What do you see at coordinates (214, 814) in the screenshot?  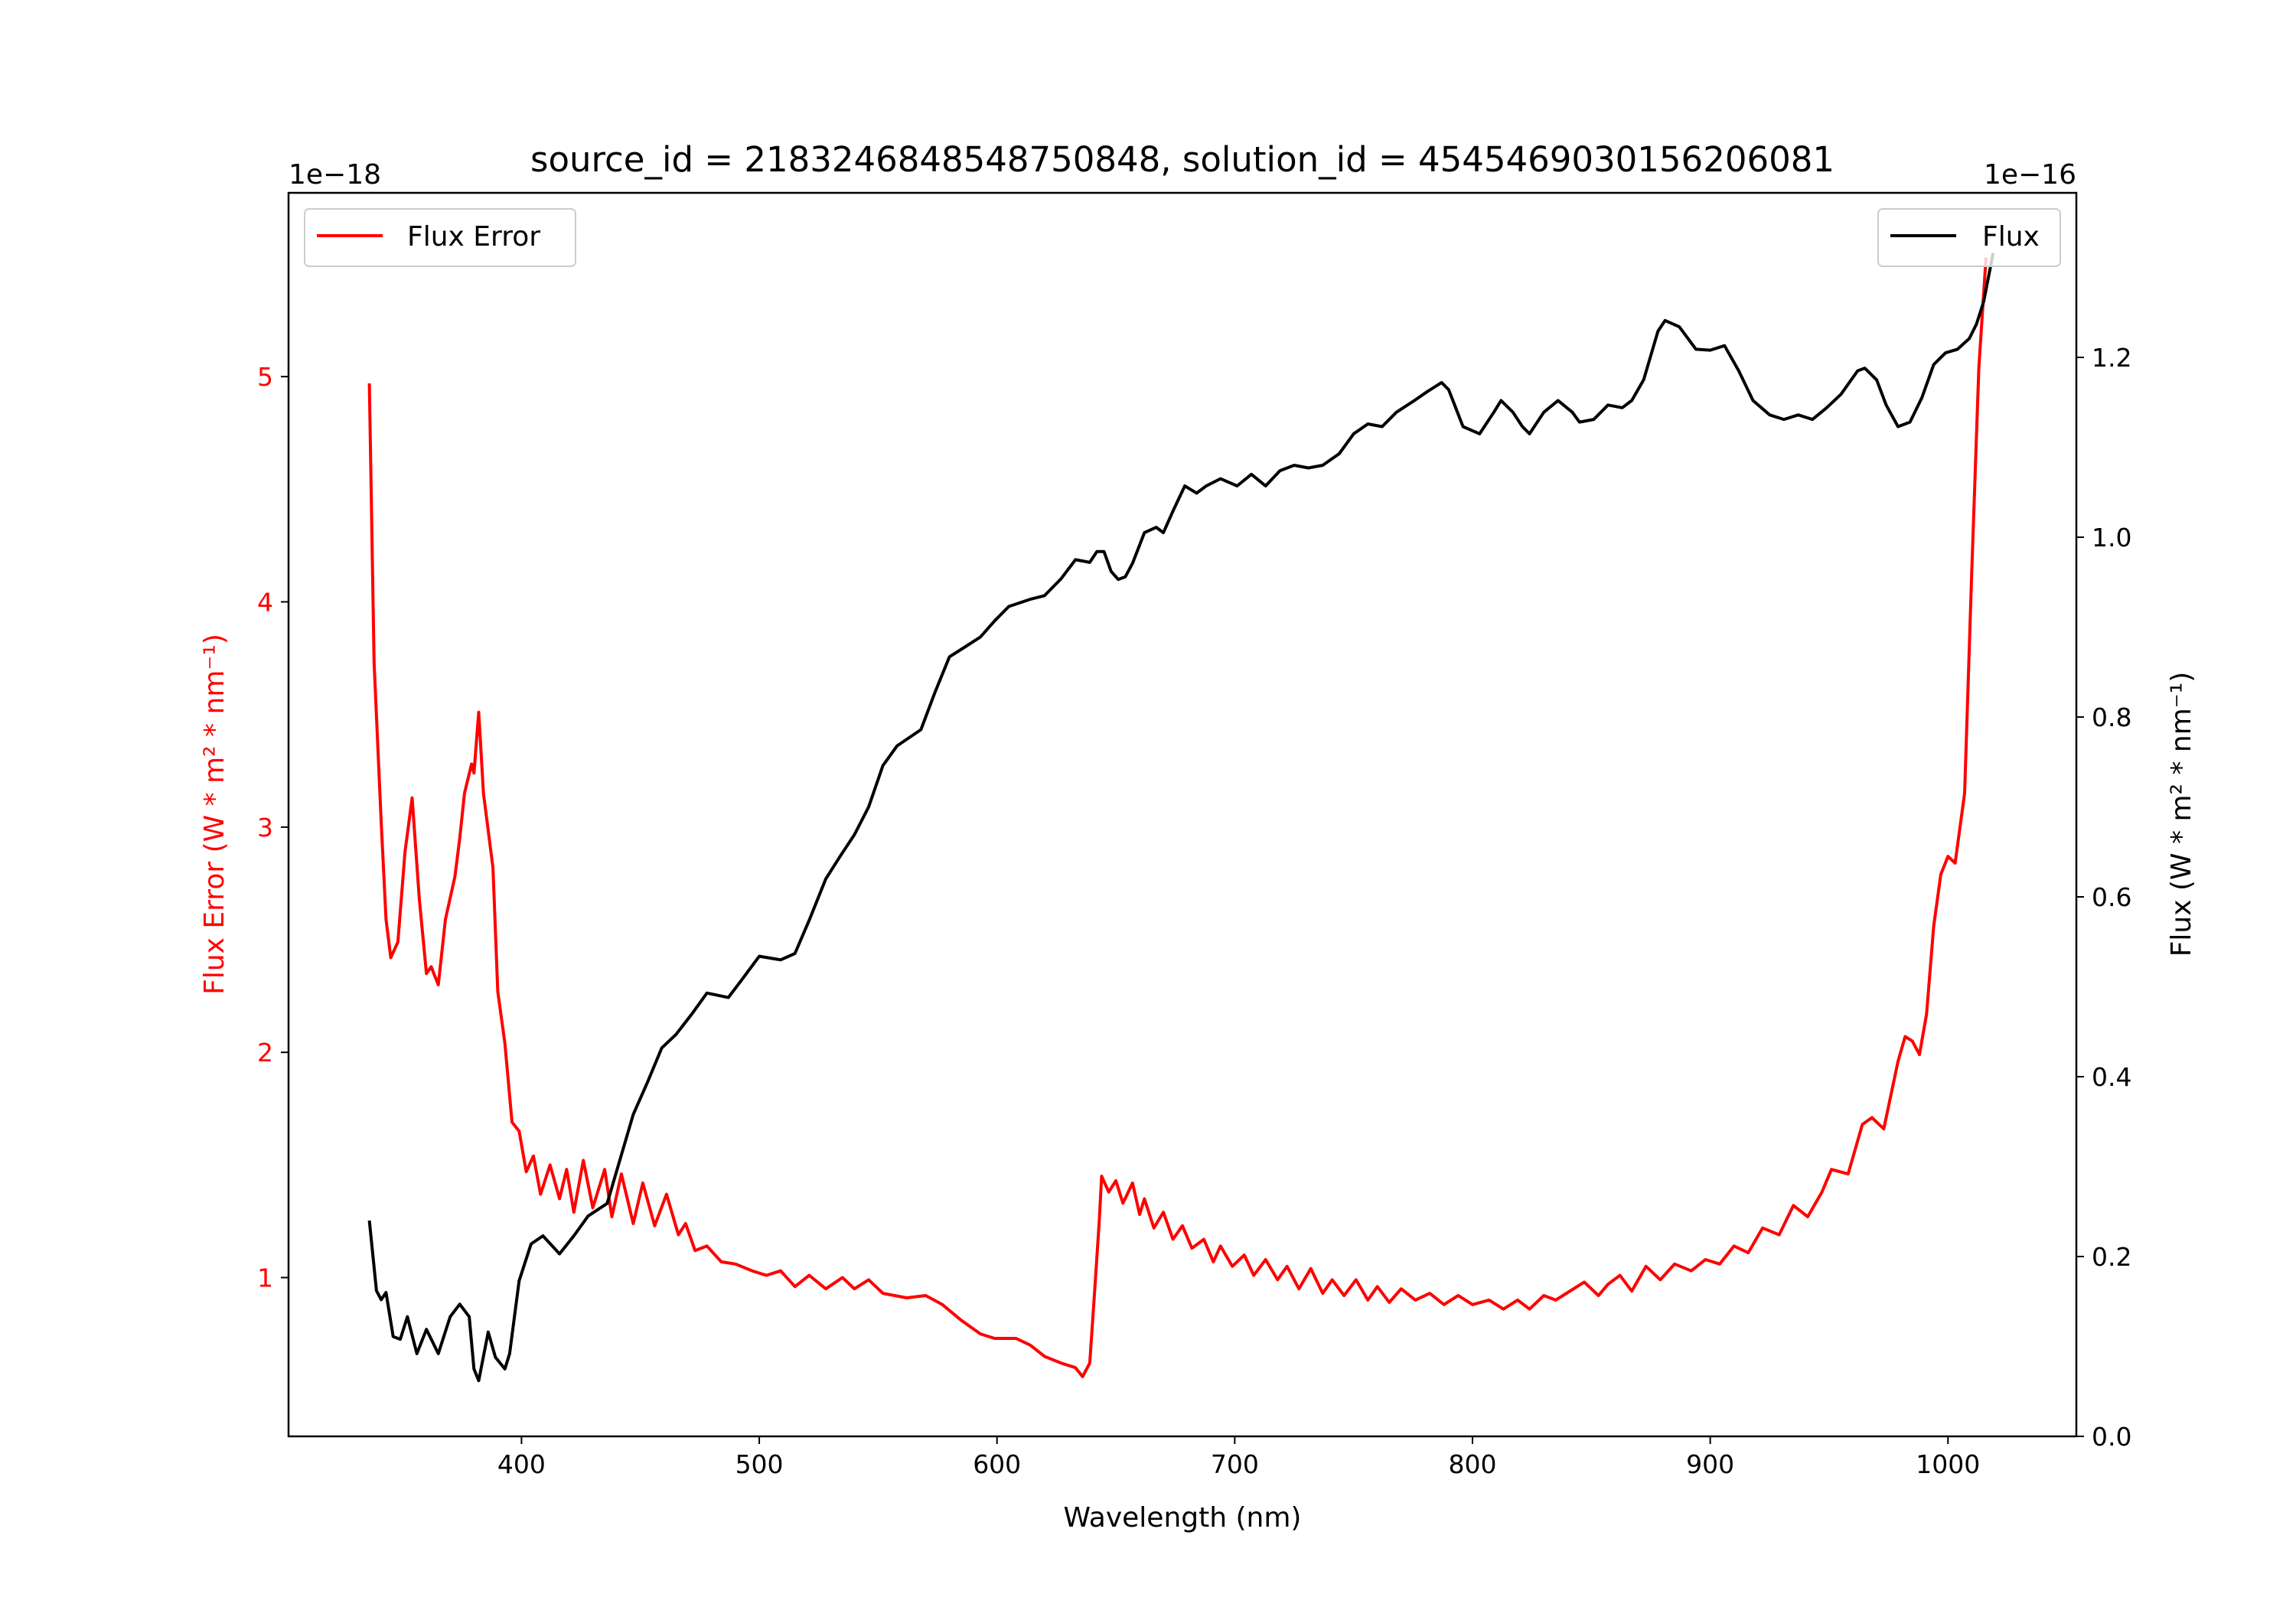 I see `left-y-axis-label: Flux Error (W * m² * nm⁻¹)` at bounding box center [214, 814].